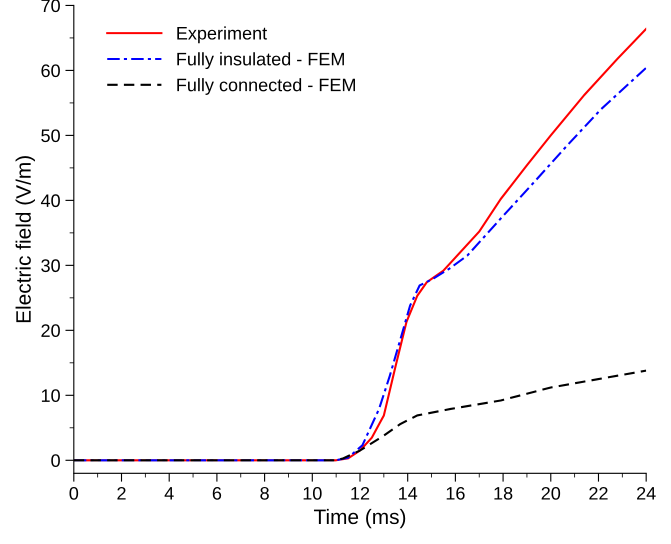 The height and width of the screenshot is (544, 671). What do you see at coordinates (551, 493) in the screenshot?
I see `x-tick-label: 20` at bounding box center [551, 493].